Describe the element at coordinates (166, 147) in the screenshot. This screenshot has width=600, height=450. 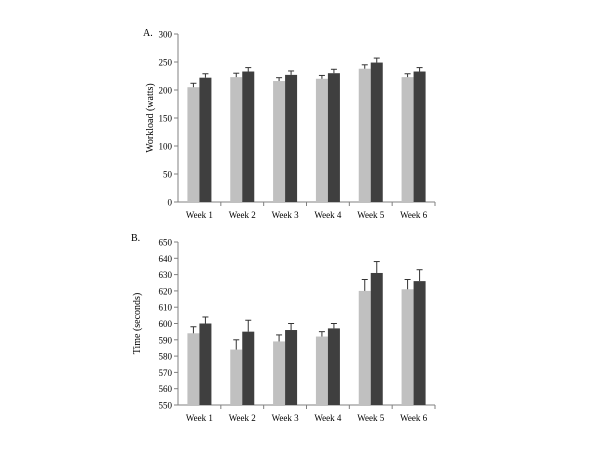
I see `y-tick-label-a: 100` at that location.